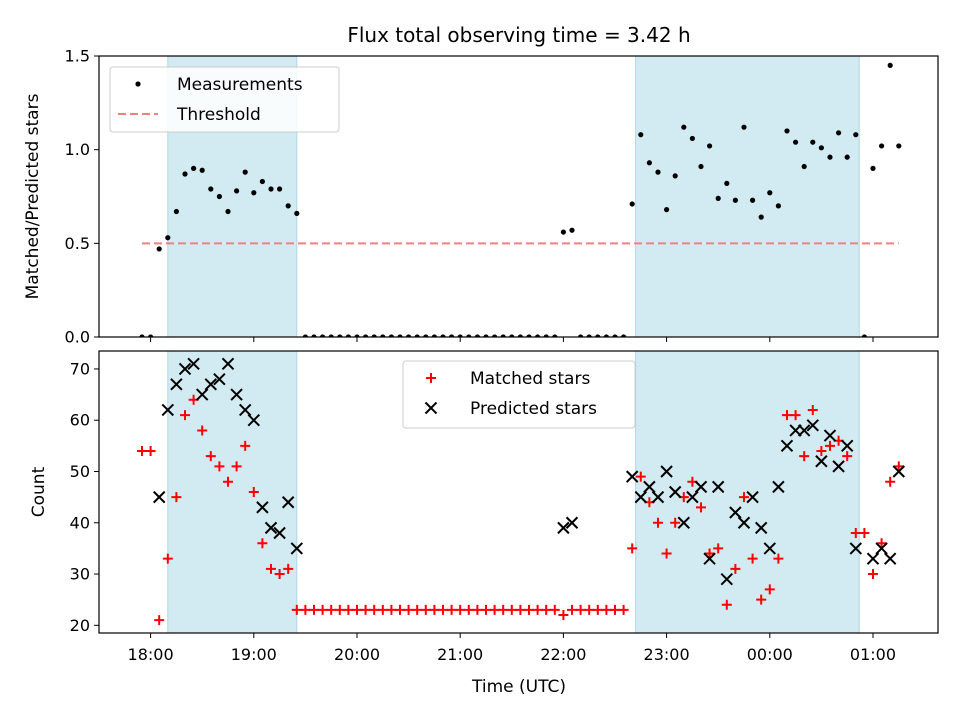 The height and width of the screenshot is (720, 960). I want to click on y-tick-label: 0.0, so click(77, 337).